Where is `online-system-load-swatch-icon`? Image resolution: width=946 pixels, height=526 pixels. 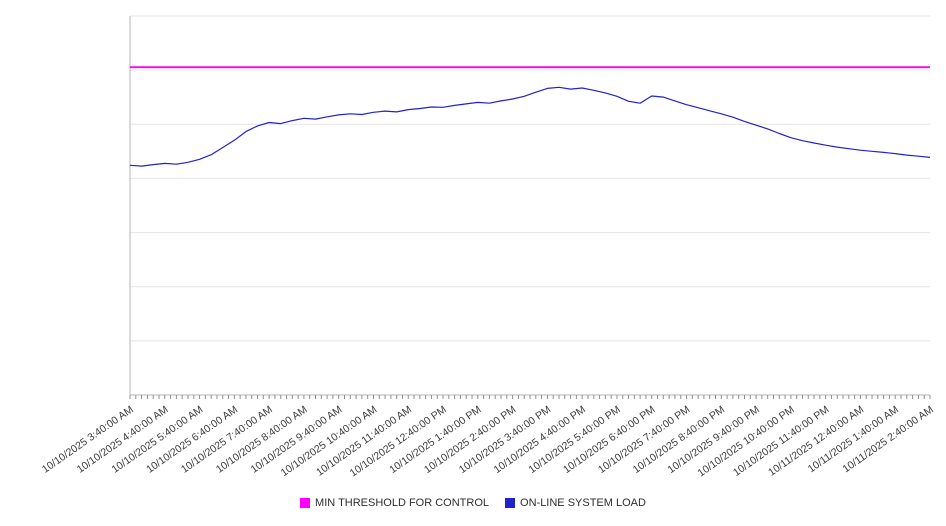 online-system-load-swatch-icon is located at coordinates (510, 503).